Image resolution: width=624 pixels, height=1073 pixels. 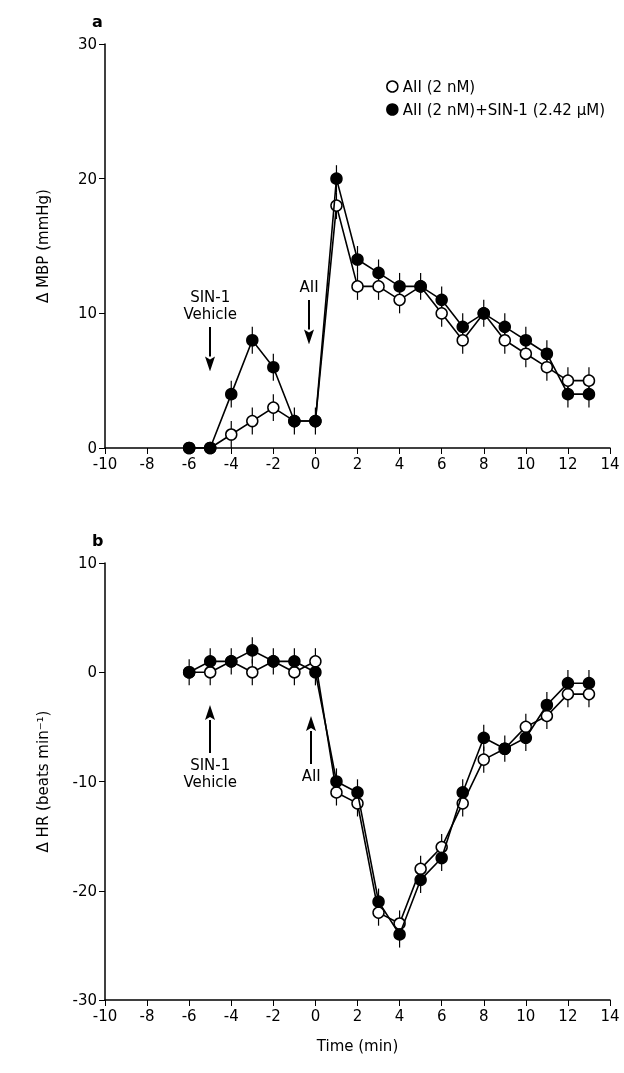 I want to click on y-tick-label: 20, so click(x=87, y=178).